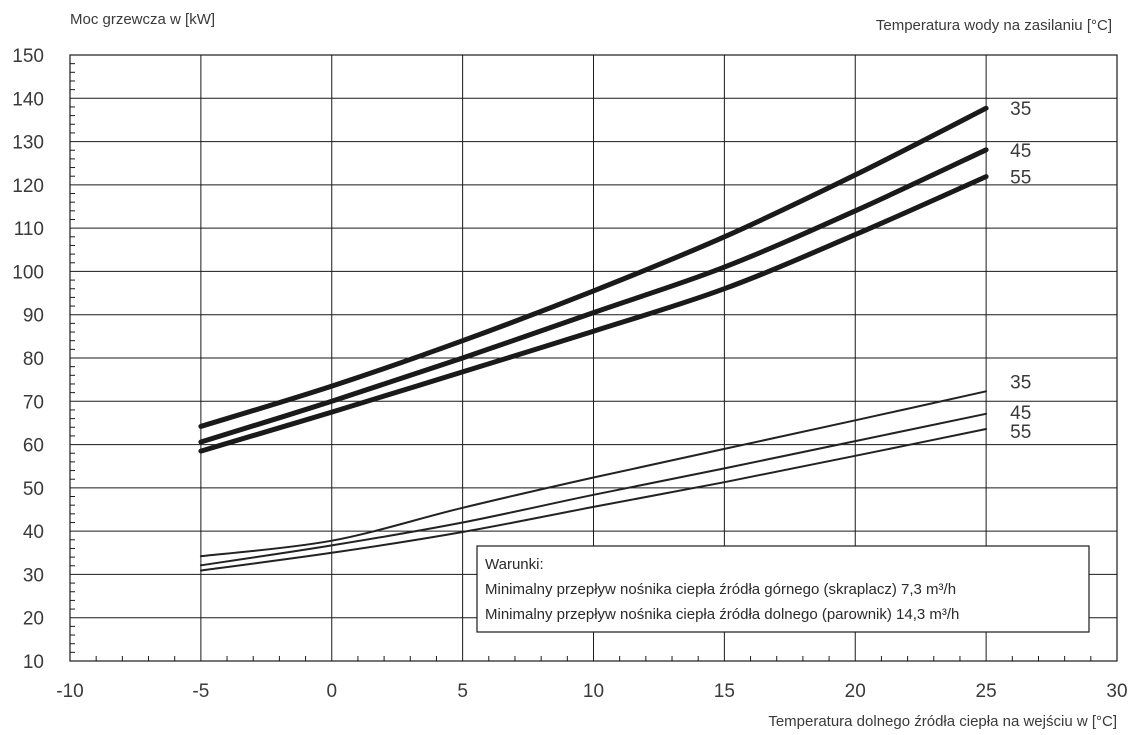 Image resolution: width=1130 pixels, height=735 pixels. What do you see at coordinates (514, 564) in the screenshot?
I see `conditions-title: Warunki:` at bounding box center [514, 564].